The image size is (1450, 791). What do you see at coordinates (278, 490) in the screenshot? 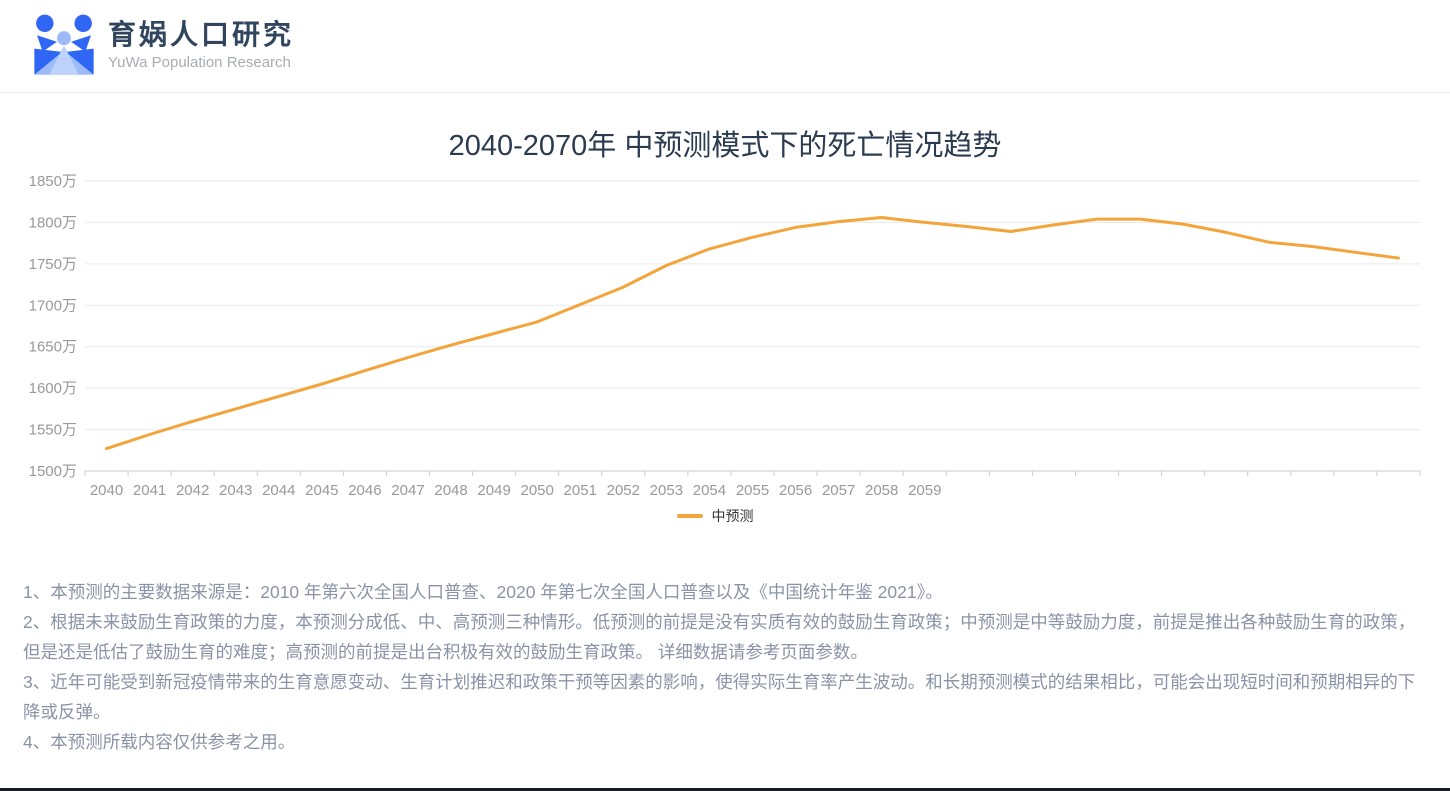
I see `x-axis-tick-label: 2044` at bounding box center [278, 490].